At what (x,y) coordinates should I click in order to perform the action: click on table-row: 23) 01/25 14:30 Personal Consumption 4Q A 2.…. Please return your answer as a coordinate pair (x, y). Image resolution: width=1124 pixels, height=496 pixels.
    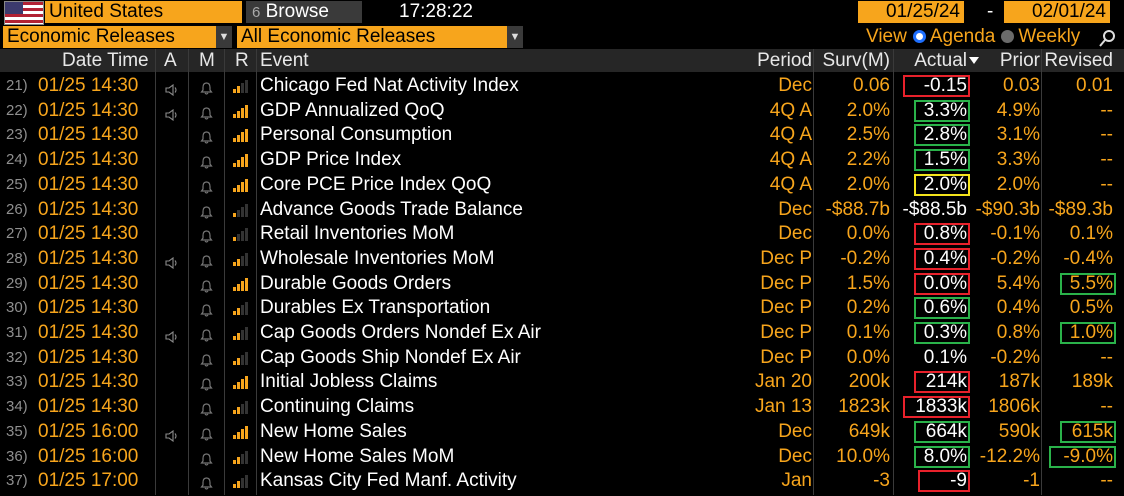
    Looking at the image, I should click on (562, 135).